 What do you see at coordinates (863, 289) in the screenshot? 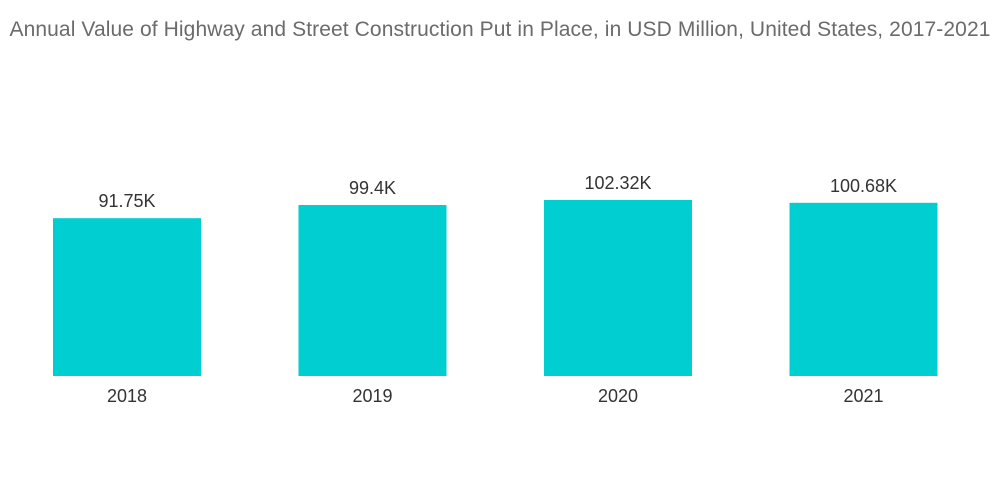
I see `bar-2021` at bounding box center [863, 289].